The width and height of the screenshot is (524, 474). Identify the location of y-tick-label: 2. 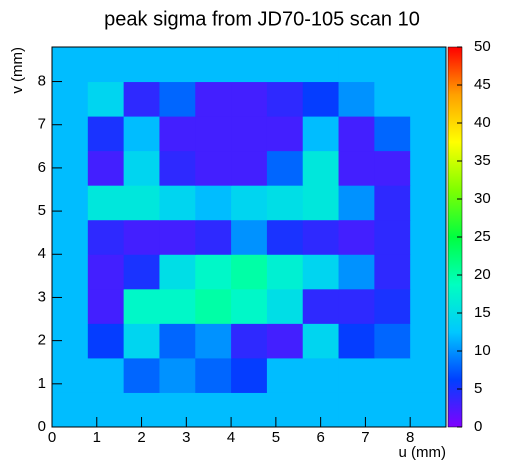
(42, 340).